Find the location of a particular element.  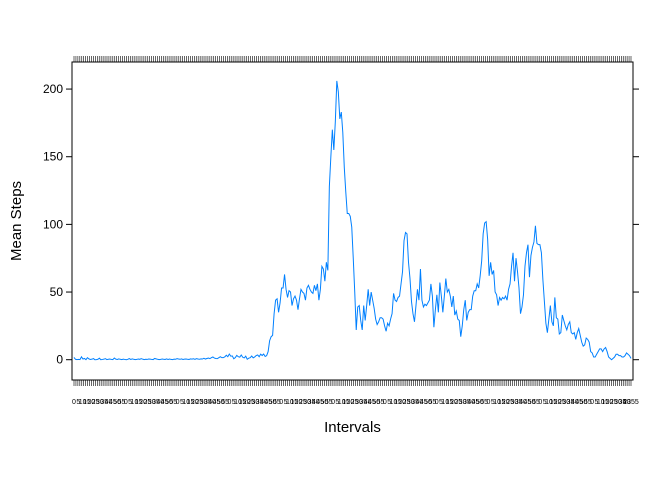

y-tick-label: 100 is located at coordinates (53, 224).